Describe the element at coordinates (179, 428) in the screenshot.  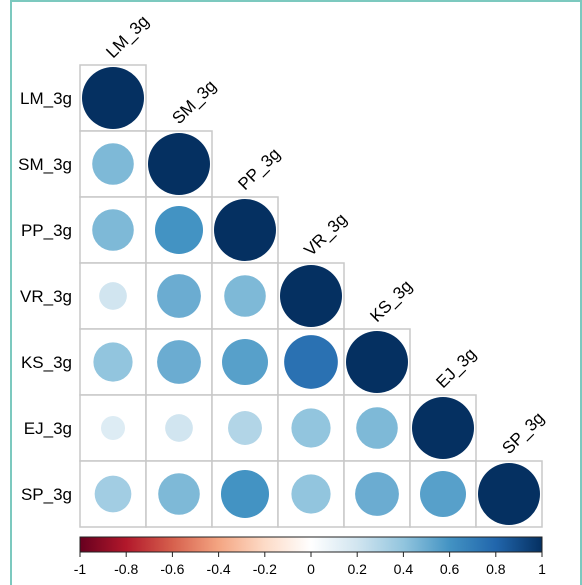
I see `correlation-circle-EJ_3g-SM_3g` at that location.